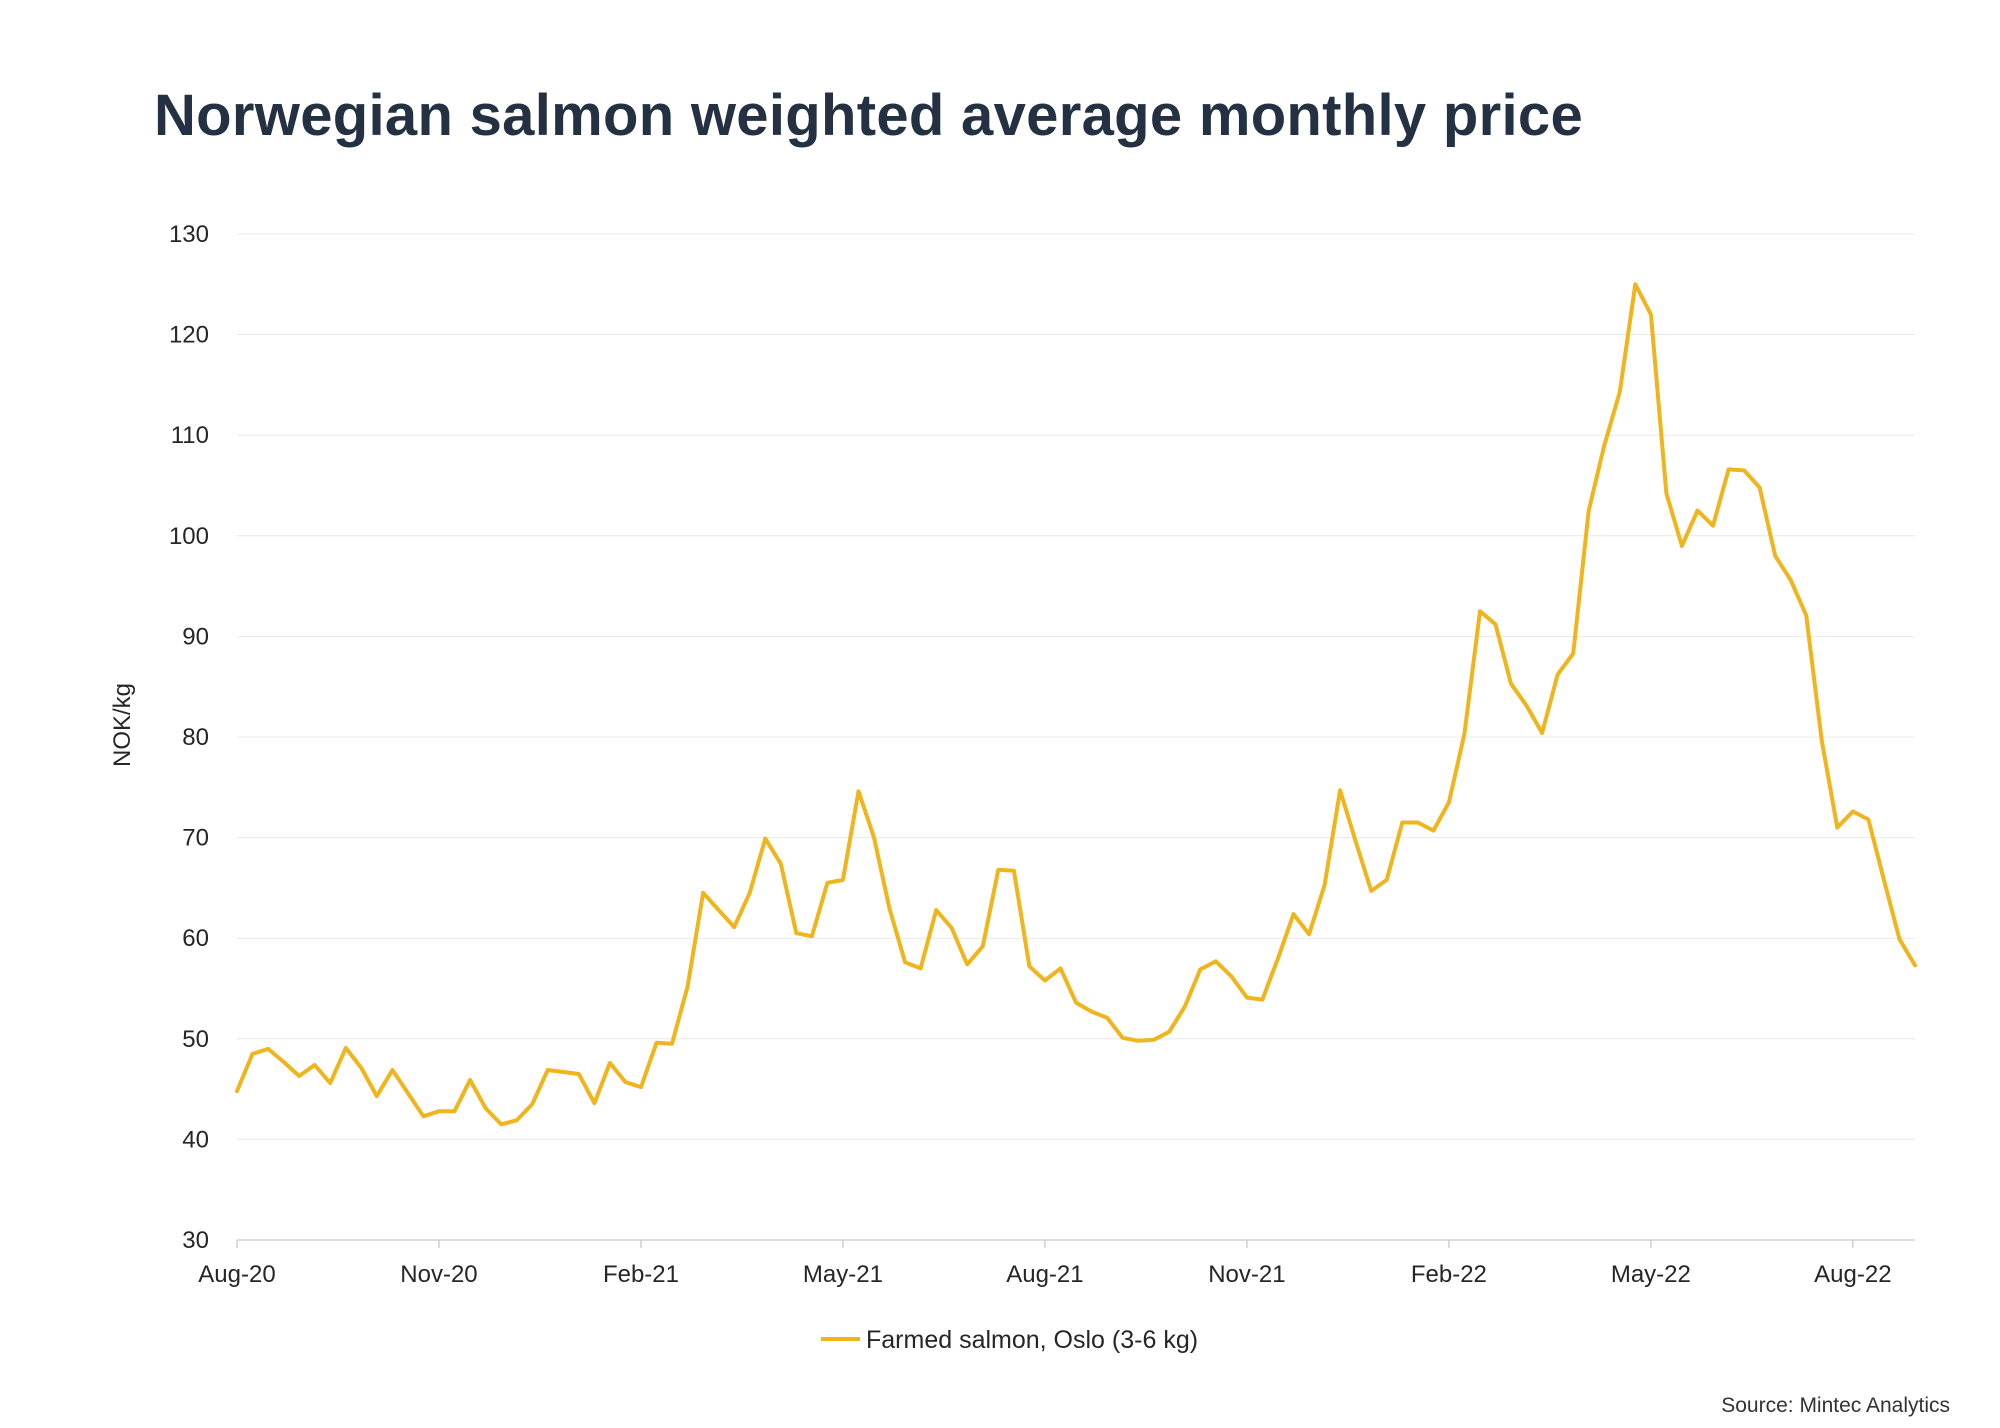 This screenshot has height=1428, width=2000. I want to click on y-tick-label: 40, so click(195, 1139).